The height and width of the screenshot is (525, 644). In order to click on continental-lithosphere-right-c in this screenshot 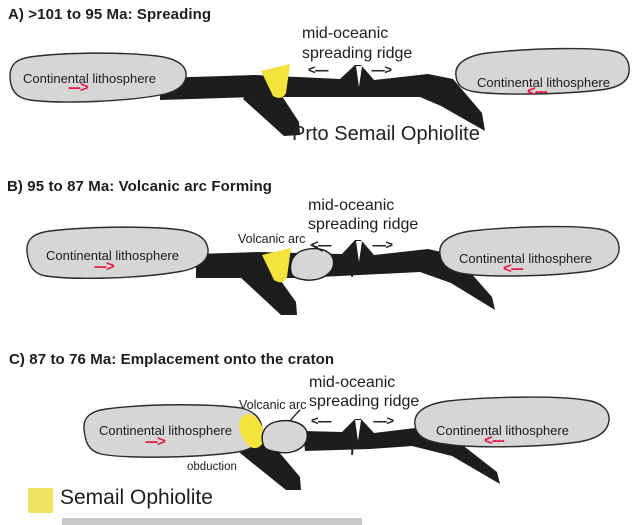, I will do `click(512, 422)`.